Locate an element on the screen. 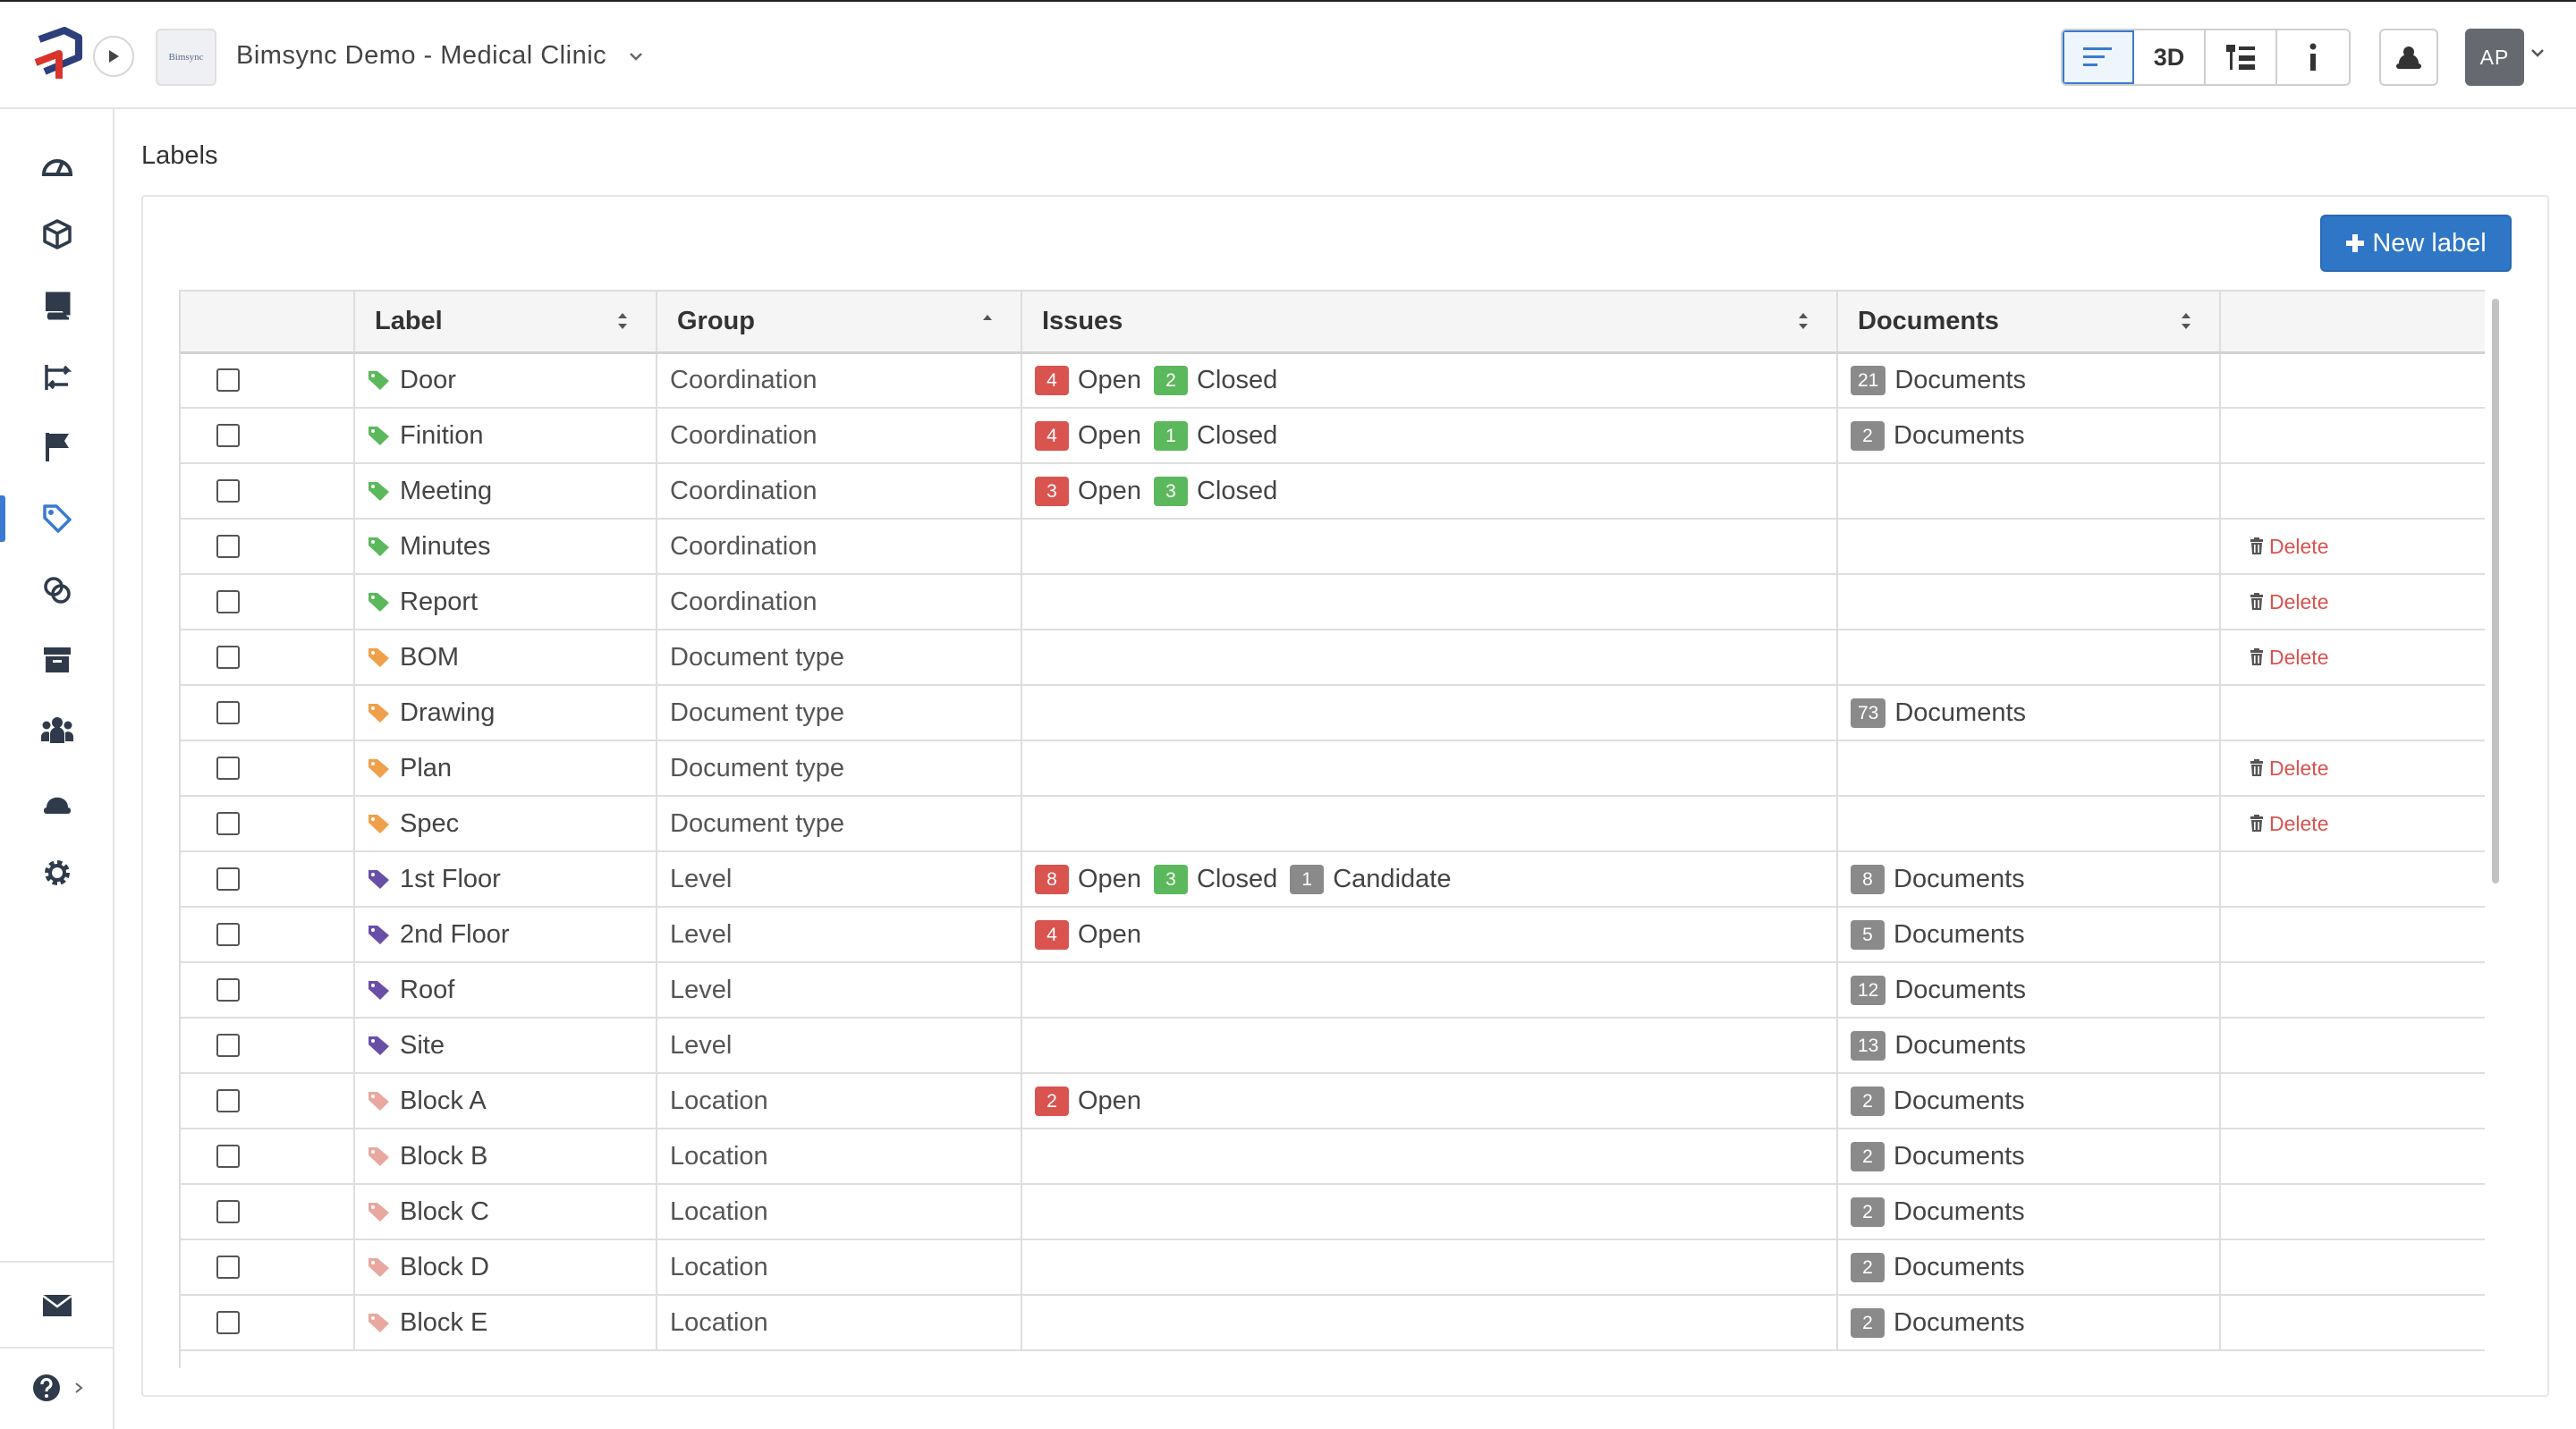 This screenshot has height=1429, width=2576. table-row: Site Level 13 Documents is located at coordinates (1333, 1046).